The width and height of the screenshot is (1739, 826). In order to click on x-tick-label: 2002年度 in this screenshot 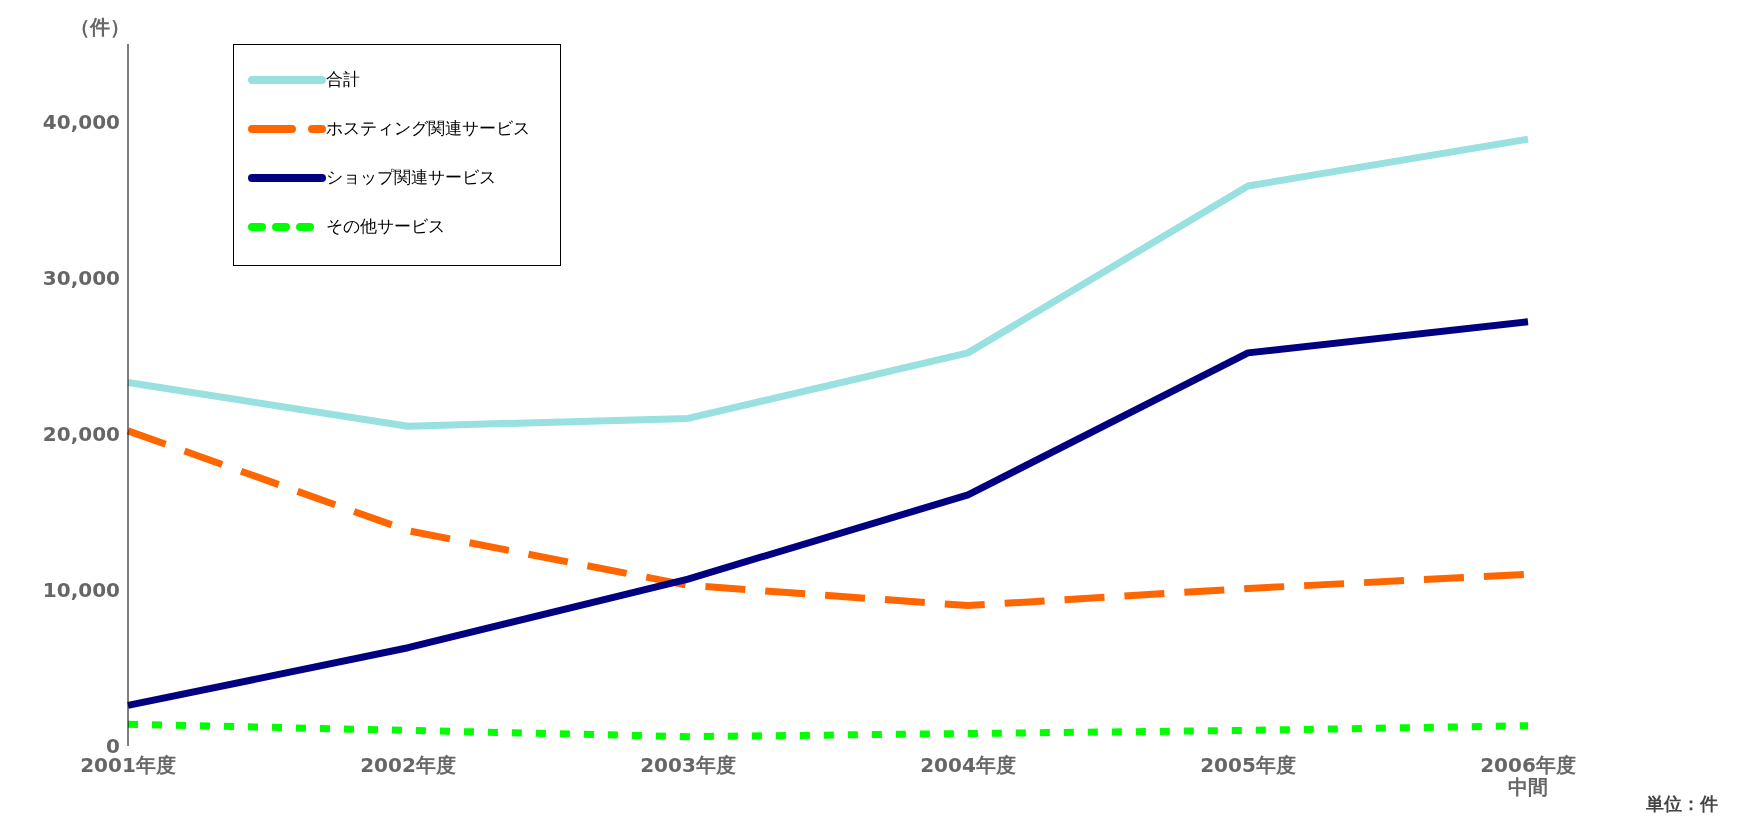, I will do `click(408, 765)`.